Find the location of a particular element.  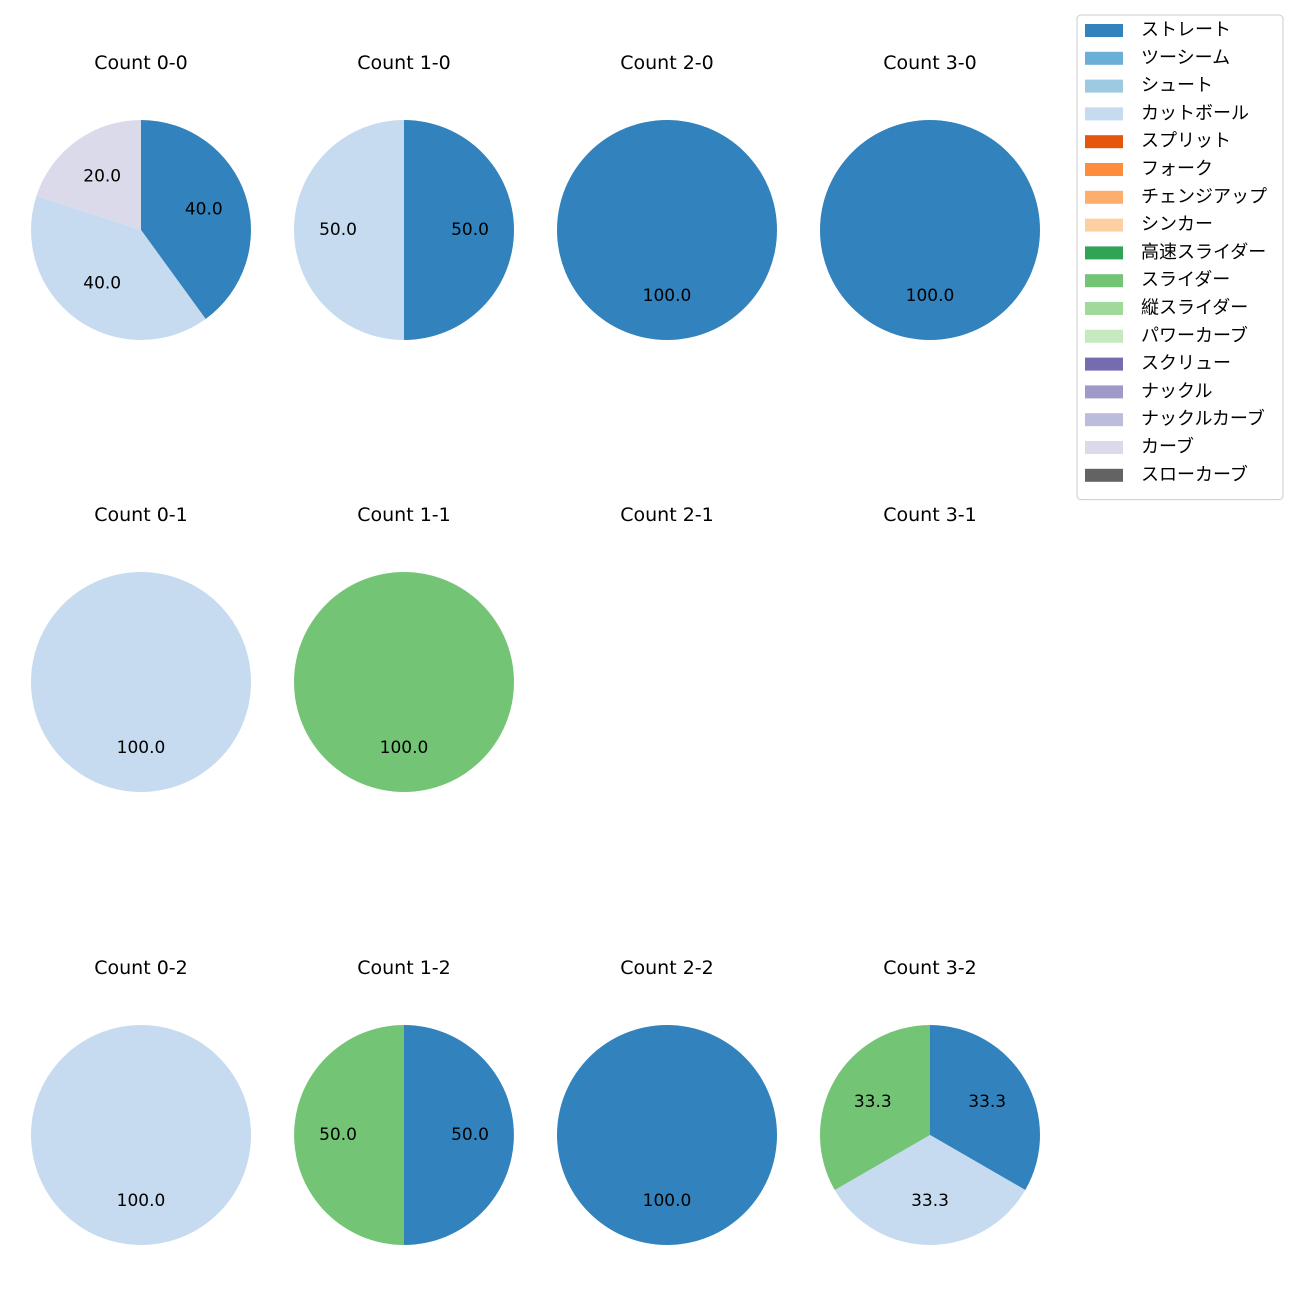

pie-count-2-2: Count 2-2 100.0 is located at coordinates (667, 1101).